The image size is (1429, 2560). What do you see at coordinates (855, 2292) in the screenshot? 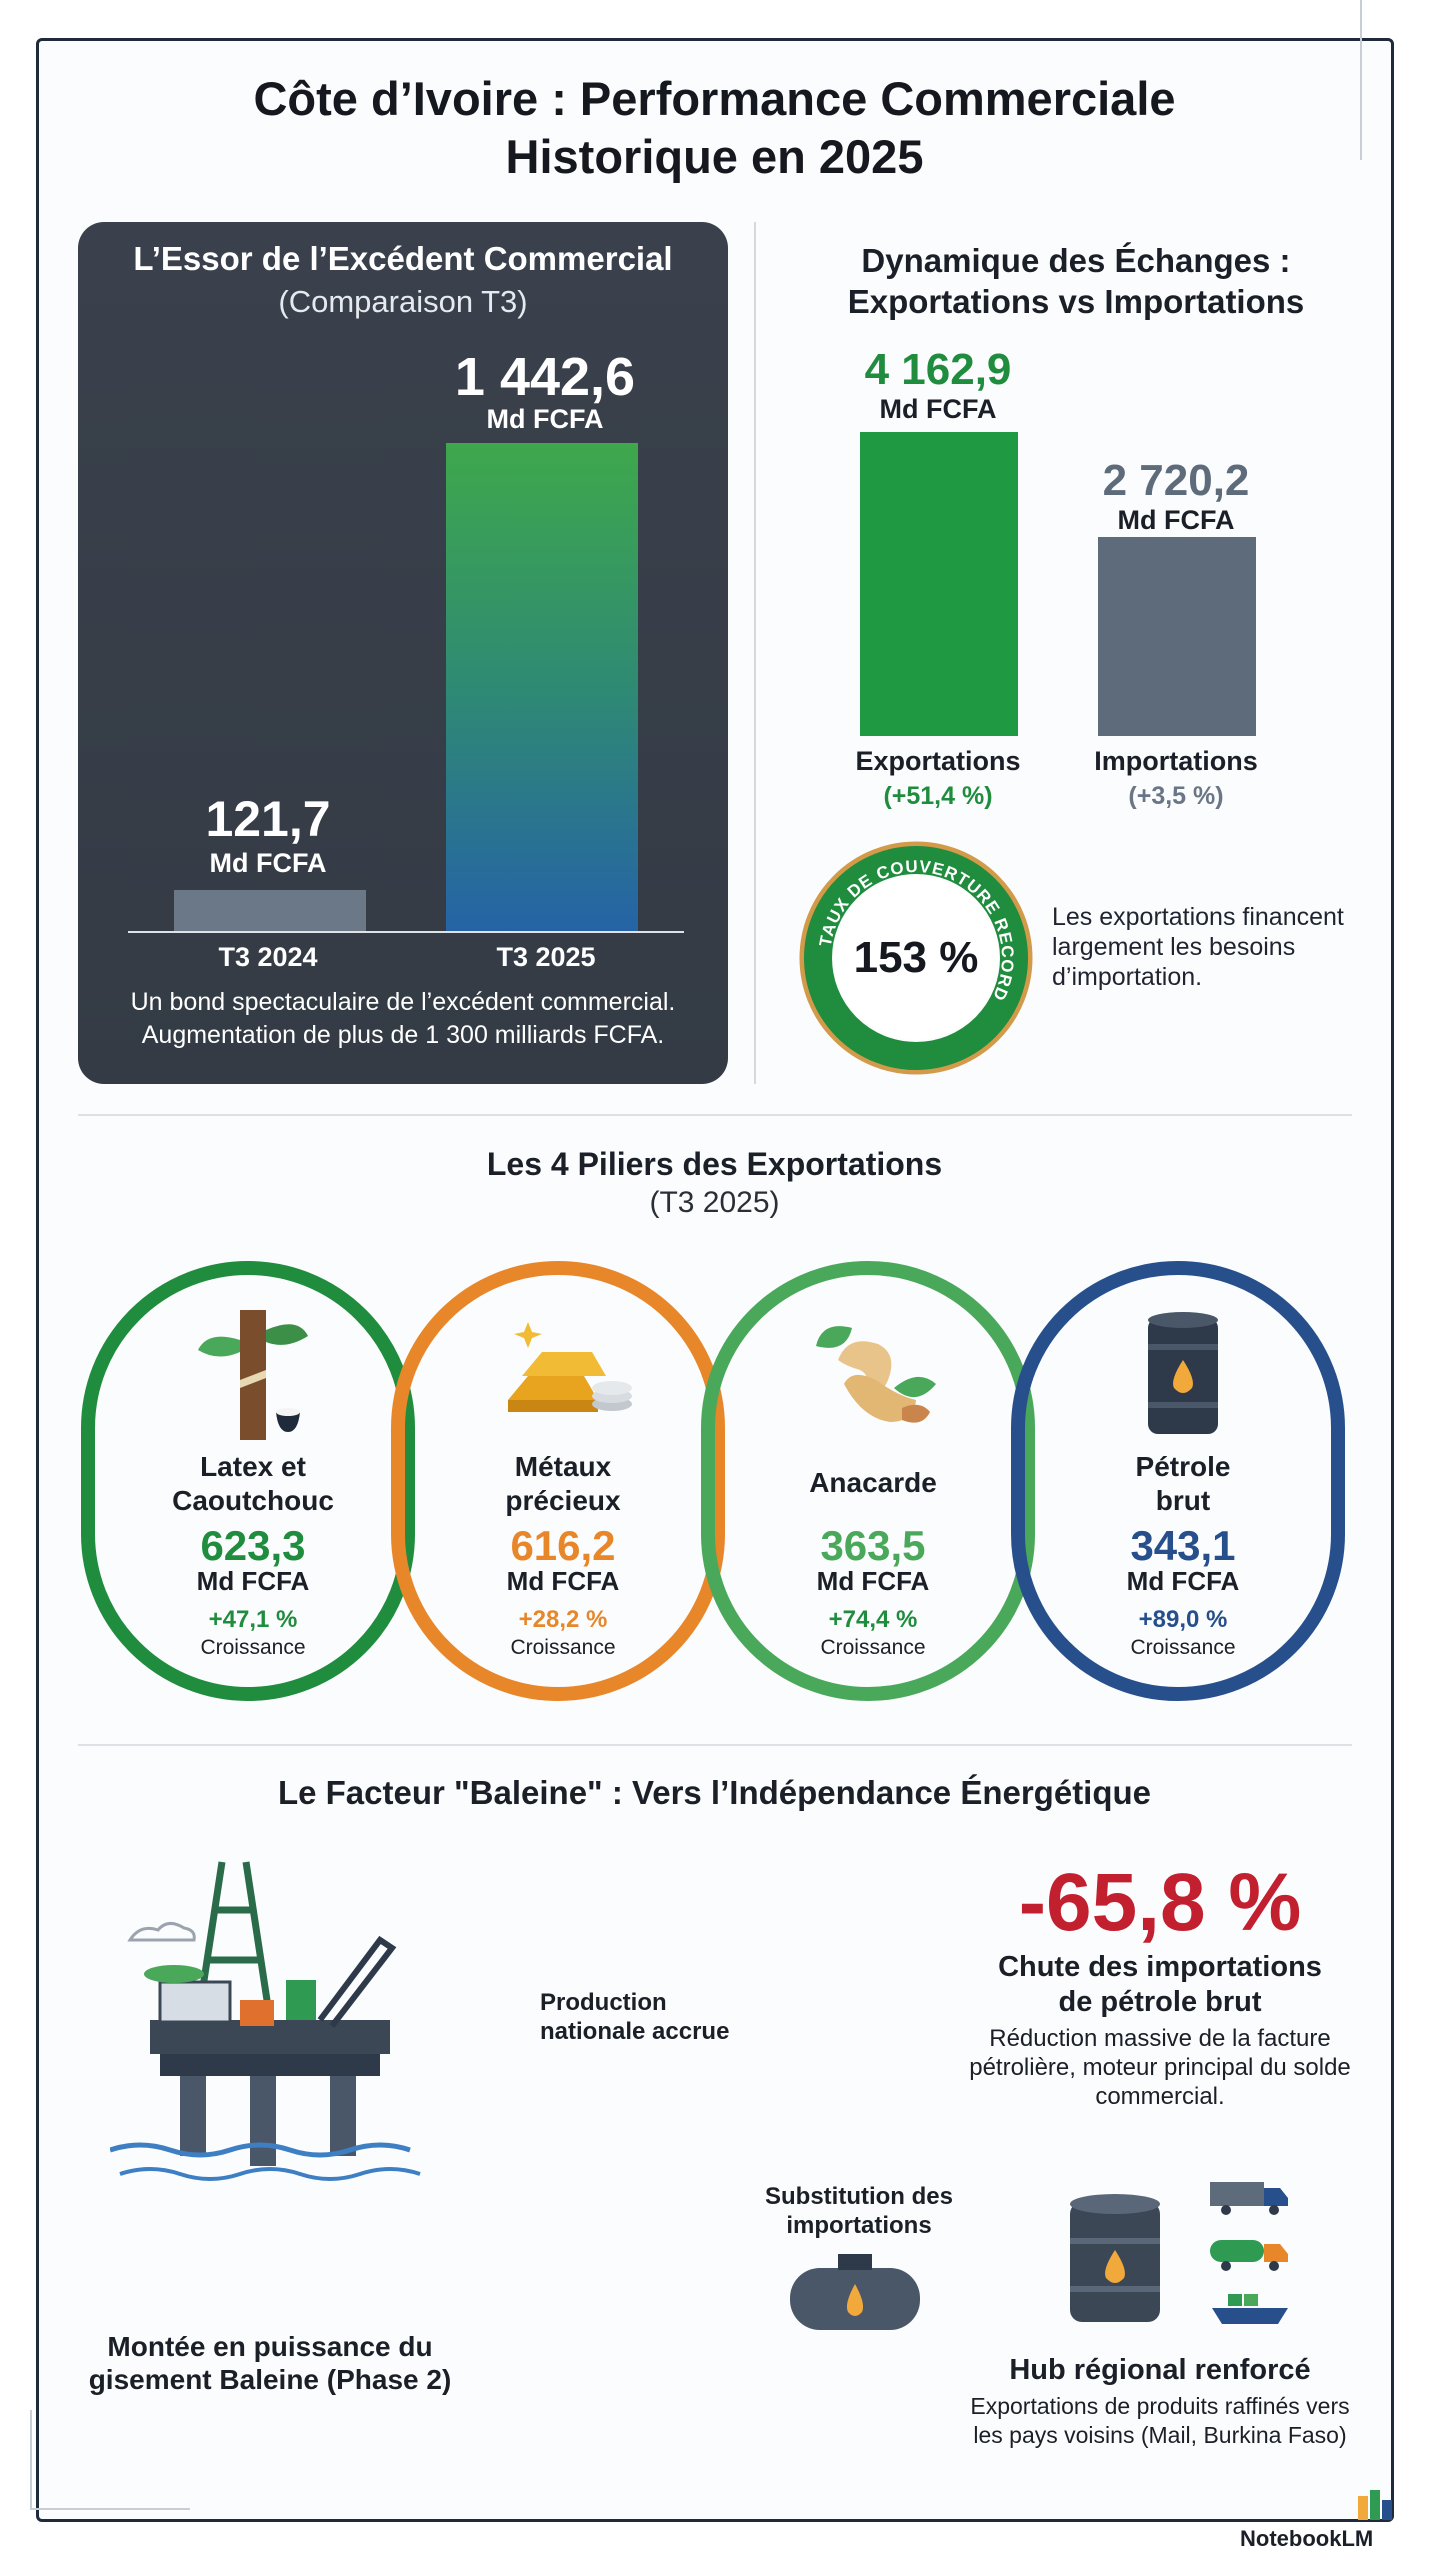
I see `storage-tank-icon` at bounding box center [855, 2292].